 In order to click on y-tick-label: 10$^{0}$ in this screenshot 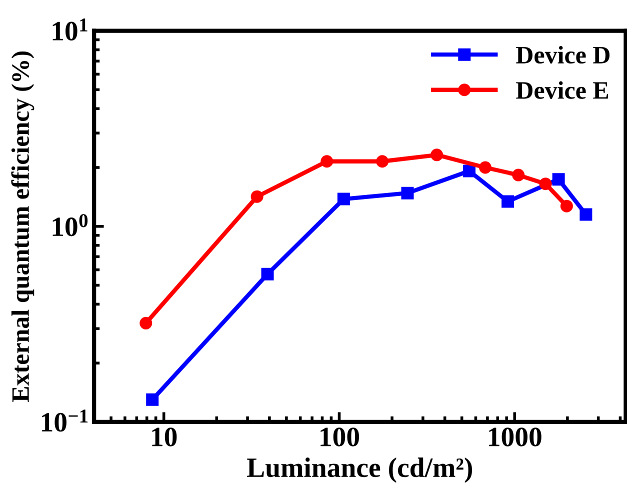, I will do `click(70, 225)`.